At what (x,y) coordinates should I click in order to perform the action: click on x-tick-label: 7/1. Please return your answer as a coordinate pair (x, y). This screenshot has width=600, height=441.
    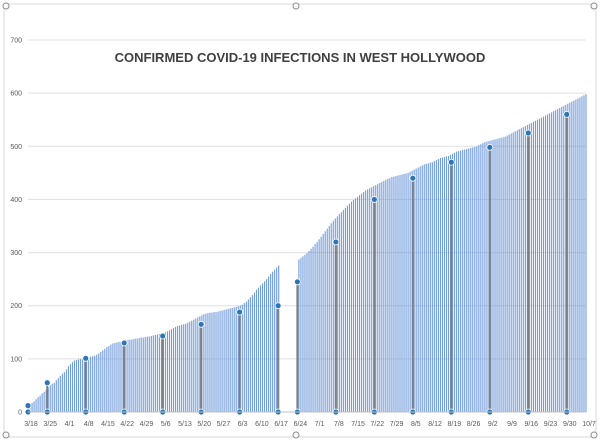
    Looking at the image, I should click on (320, 424).